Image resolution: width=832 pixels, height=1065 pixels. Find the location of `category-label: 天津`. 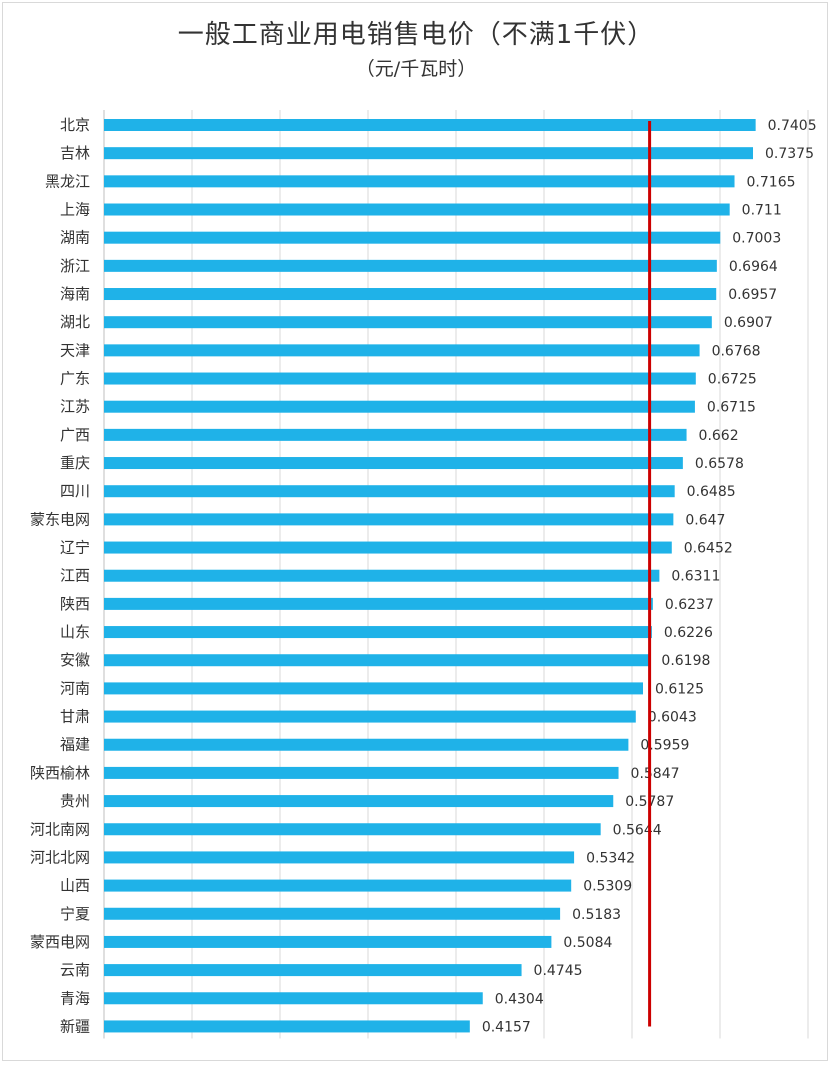

category-label: 天津 is located at coordinates (75, 350).